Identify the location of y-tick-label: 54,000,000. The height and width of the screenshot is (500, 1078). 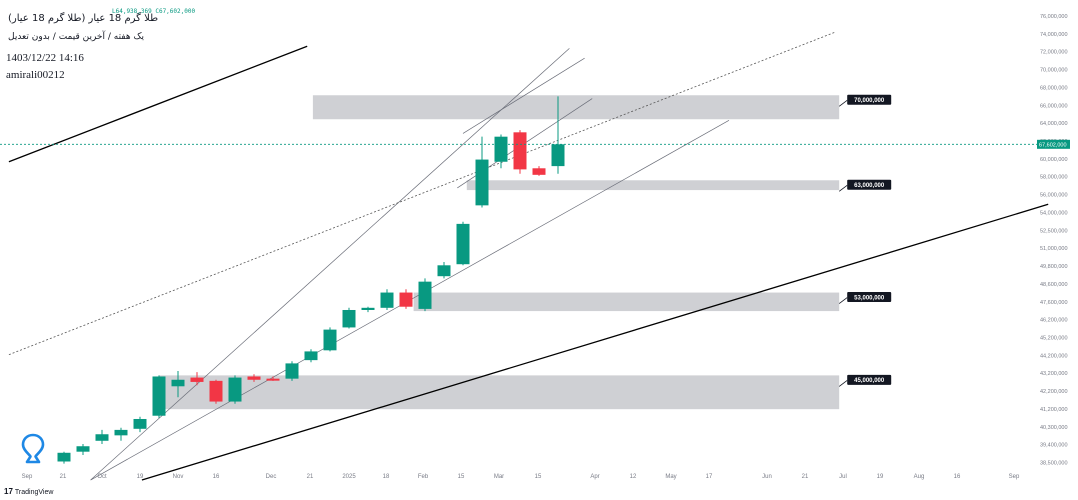
(1054, 213).